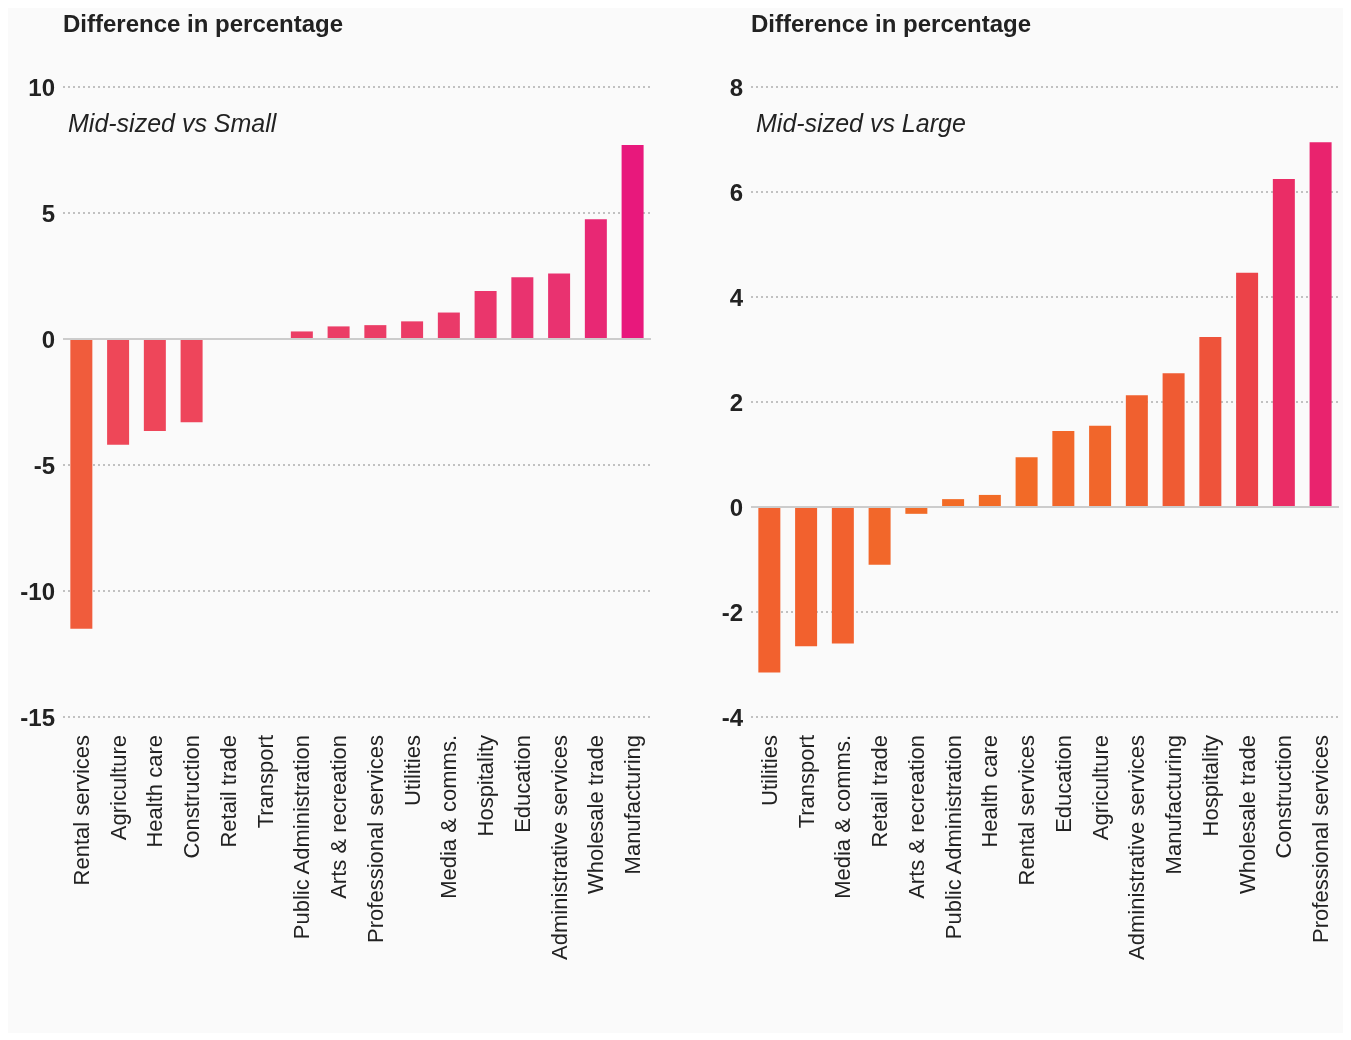 This screenshot has width=1351, height=1040. I want to click on text: Mid-sized vs Small, so click(172, 123).